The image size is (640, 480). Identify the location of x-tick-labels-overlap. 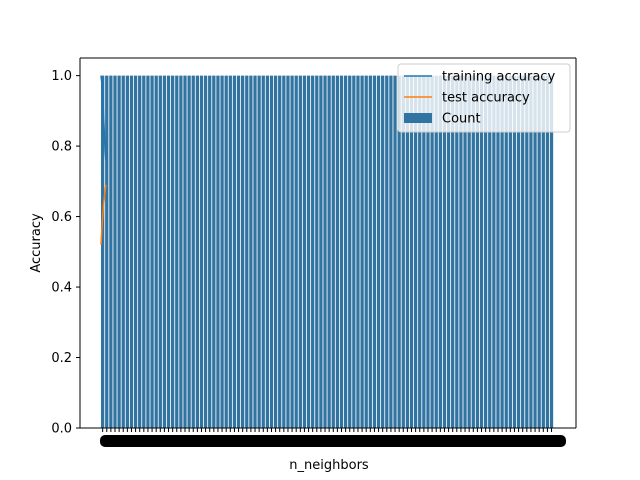
(333, 441).